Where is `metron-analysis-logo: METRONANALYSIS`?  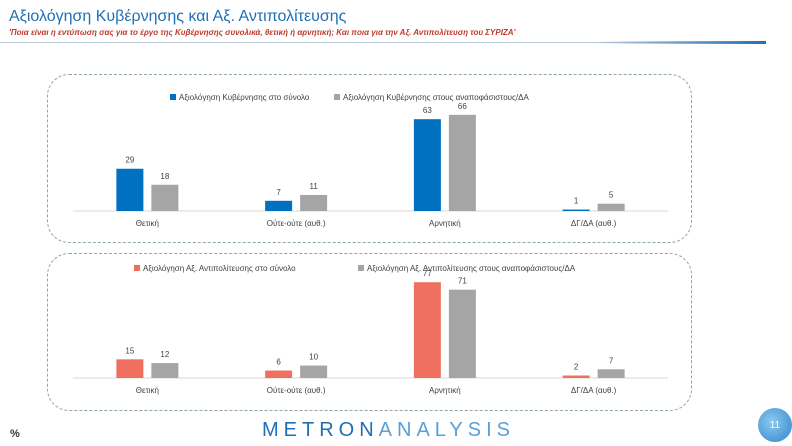
metron-analysis-logo: METRONANALYSIS is located at coordinates (388, 430).